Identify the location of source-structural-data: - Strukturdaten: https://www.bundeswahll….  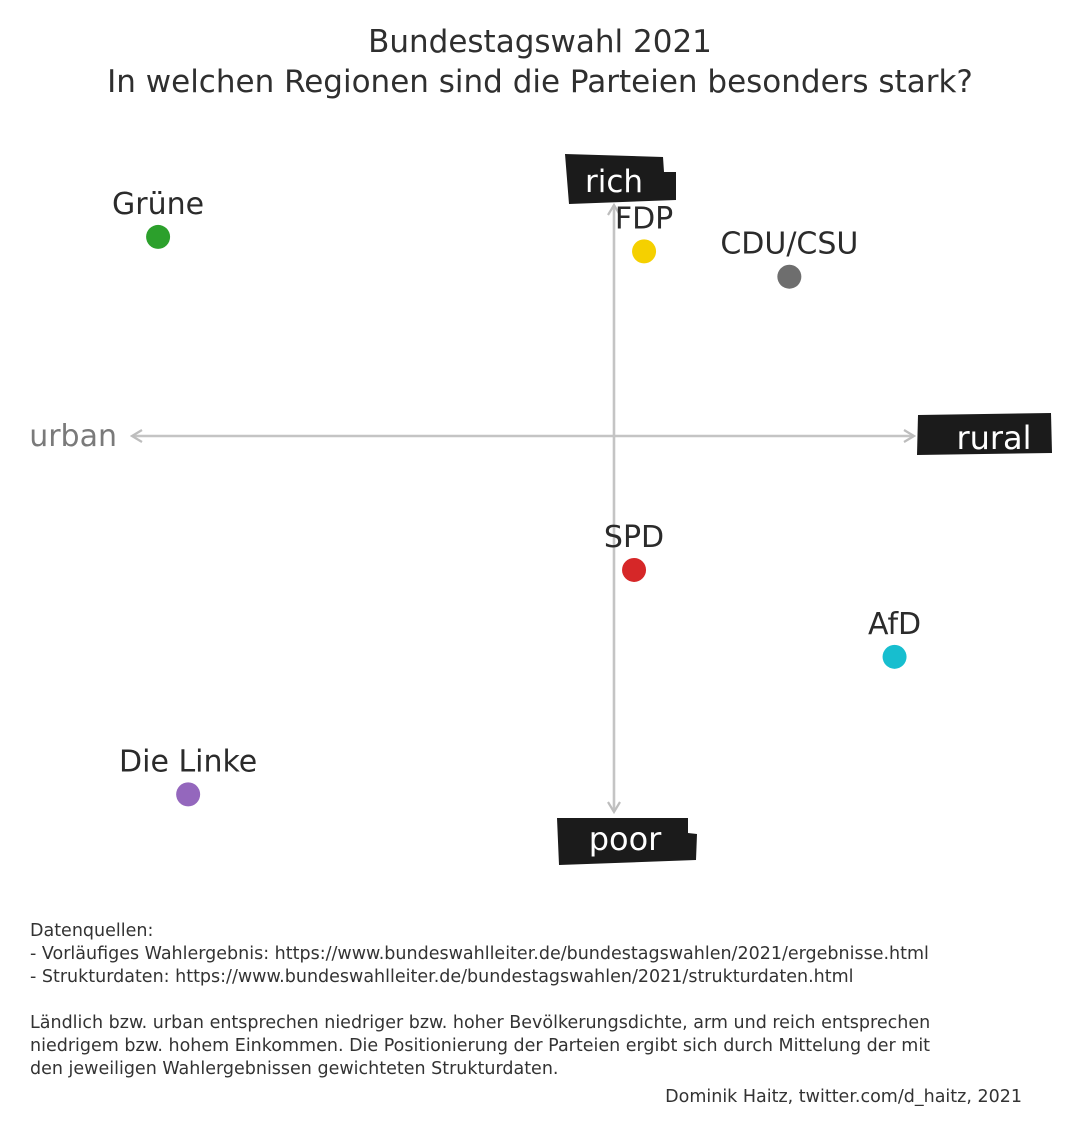
(442, 977).